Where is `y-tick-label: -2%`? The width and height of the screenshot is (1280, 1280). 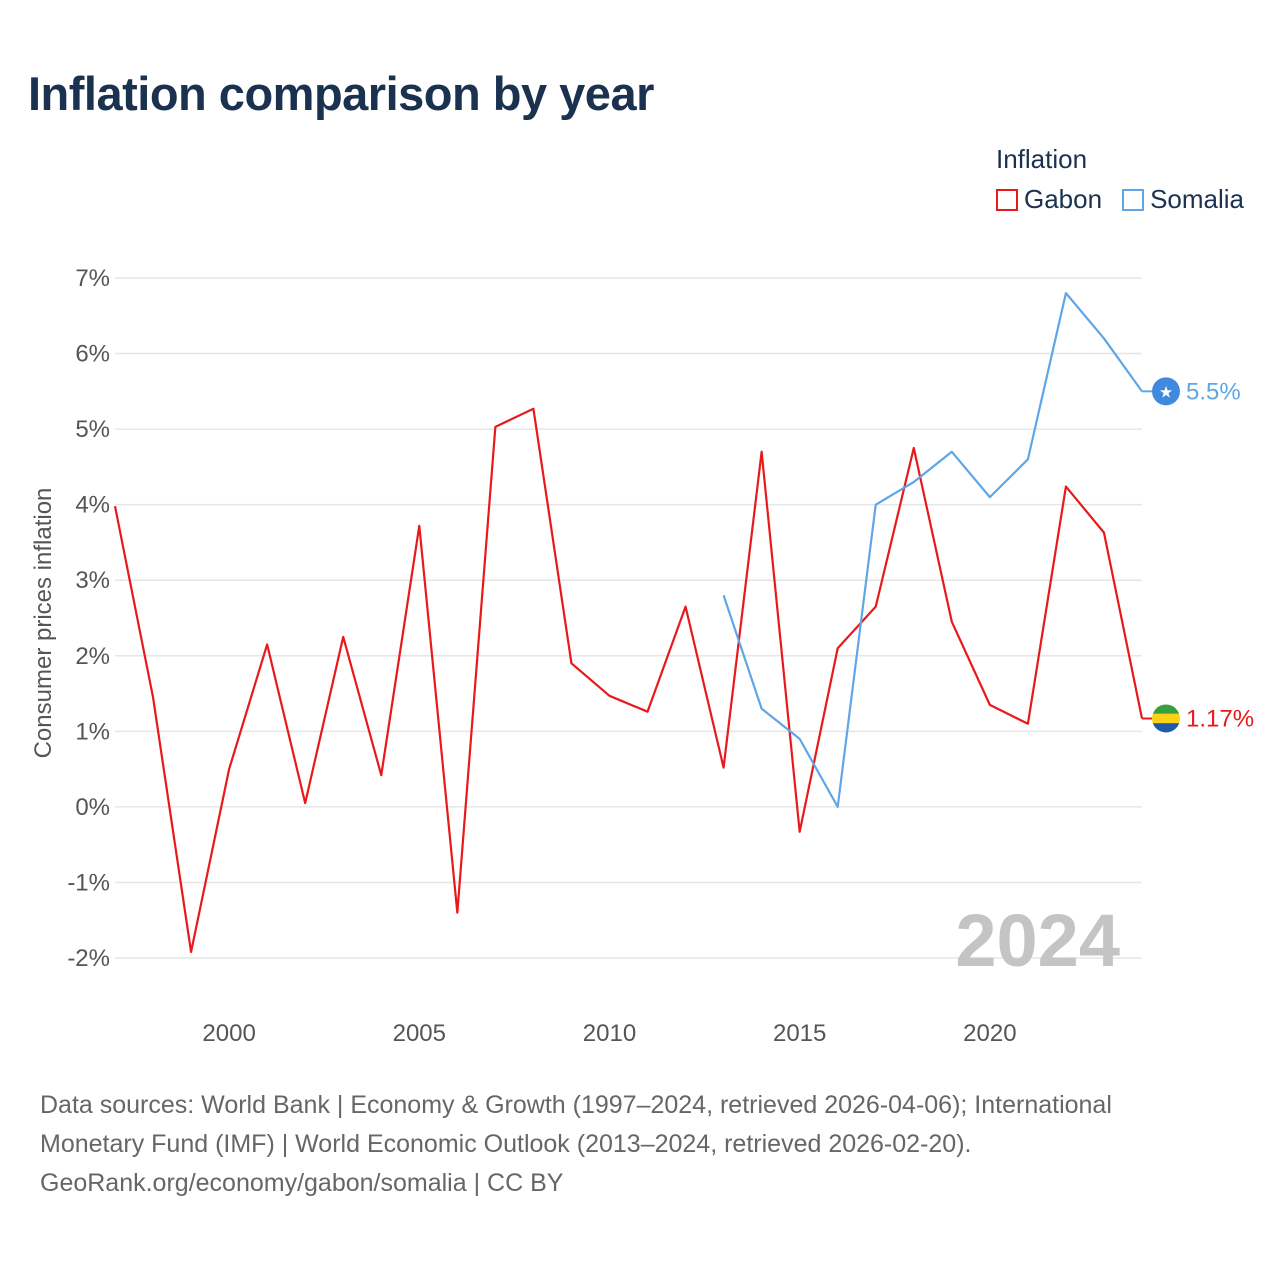
y-tick-label: -2% is located at coordinates (88, 958).